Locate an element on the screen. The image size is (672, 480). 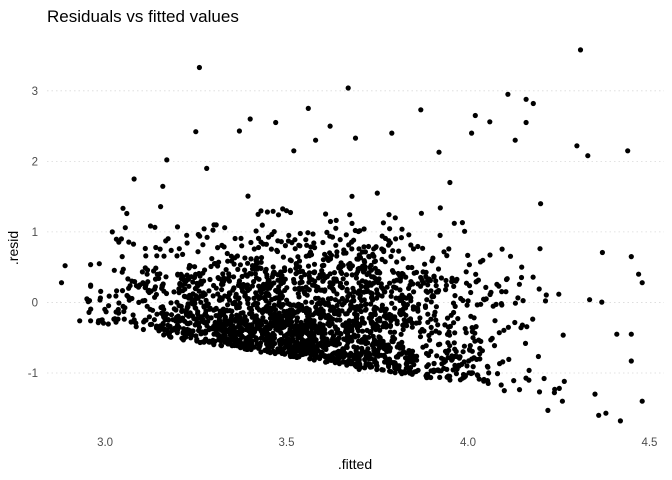
y-tick-label: -1 is located at coordinates (33, 374).